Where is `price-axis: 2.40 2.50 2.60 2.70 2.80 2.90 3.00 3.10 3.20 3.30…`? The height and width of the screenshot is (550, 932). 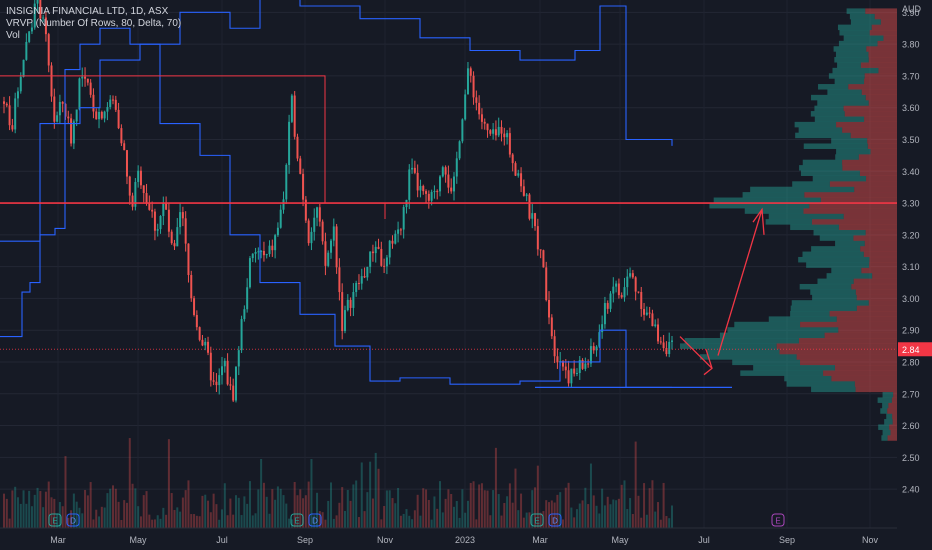 price-axis: 2.40 2.50 2.60 2.70 2.80 2.90 3.00 3.10 3.20 3.30… is located at coordinates (915, 249).